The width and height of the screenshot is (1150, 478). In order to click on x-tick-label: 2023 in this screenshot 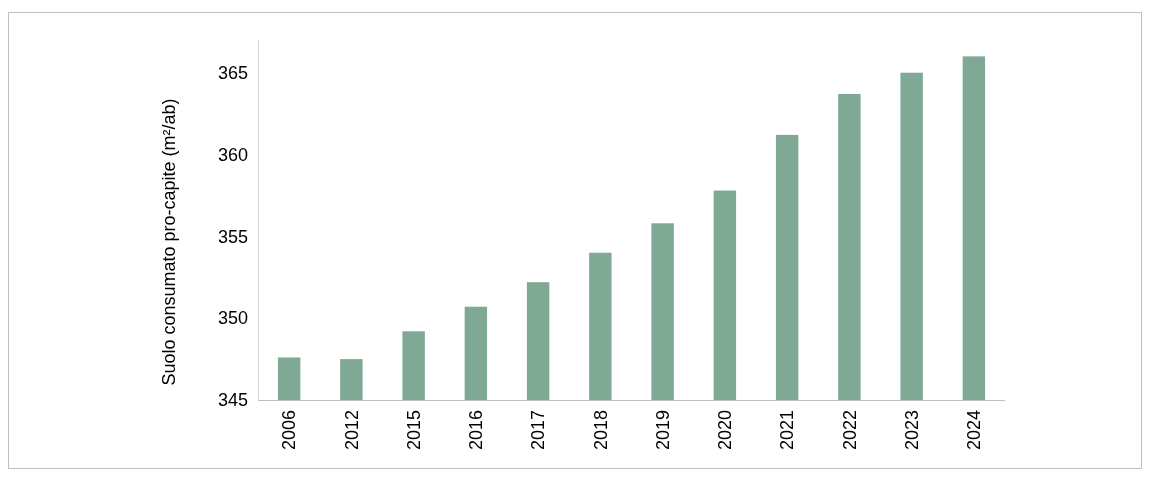, I will do `click(911, 430)`.